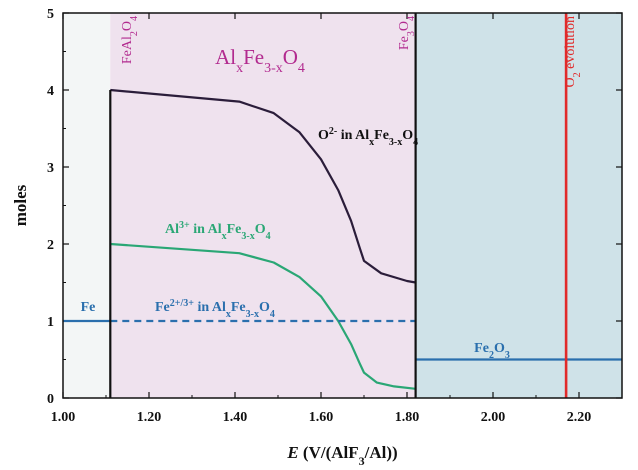 This screenshot has width=638, height=470. What do you see at coordinates (499, 348) in the screenshot?
I see `fe2o3-b: O` at bounding box center [499, 348].